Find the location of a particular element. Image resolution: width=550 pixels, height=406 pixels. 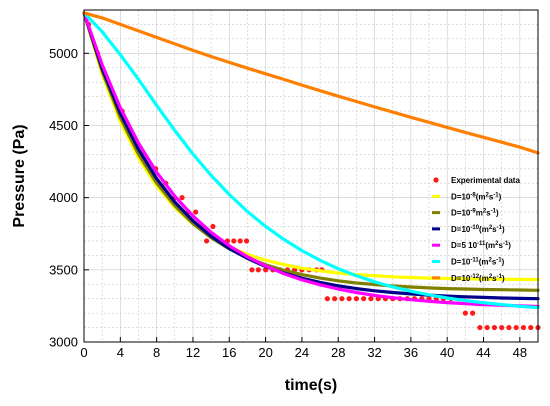

x-tick-label: 12 is located at coordinates (193, 352).